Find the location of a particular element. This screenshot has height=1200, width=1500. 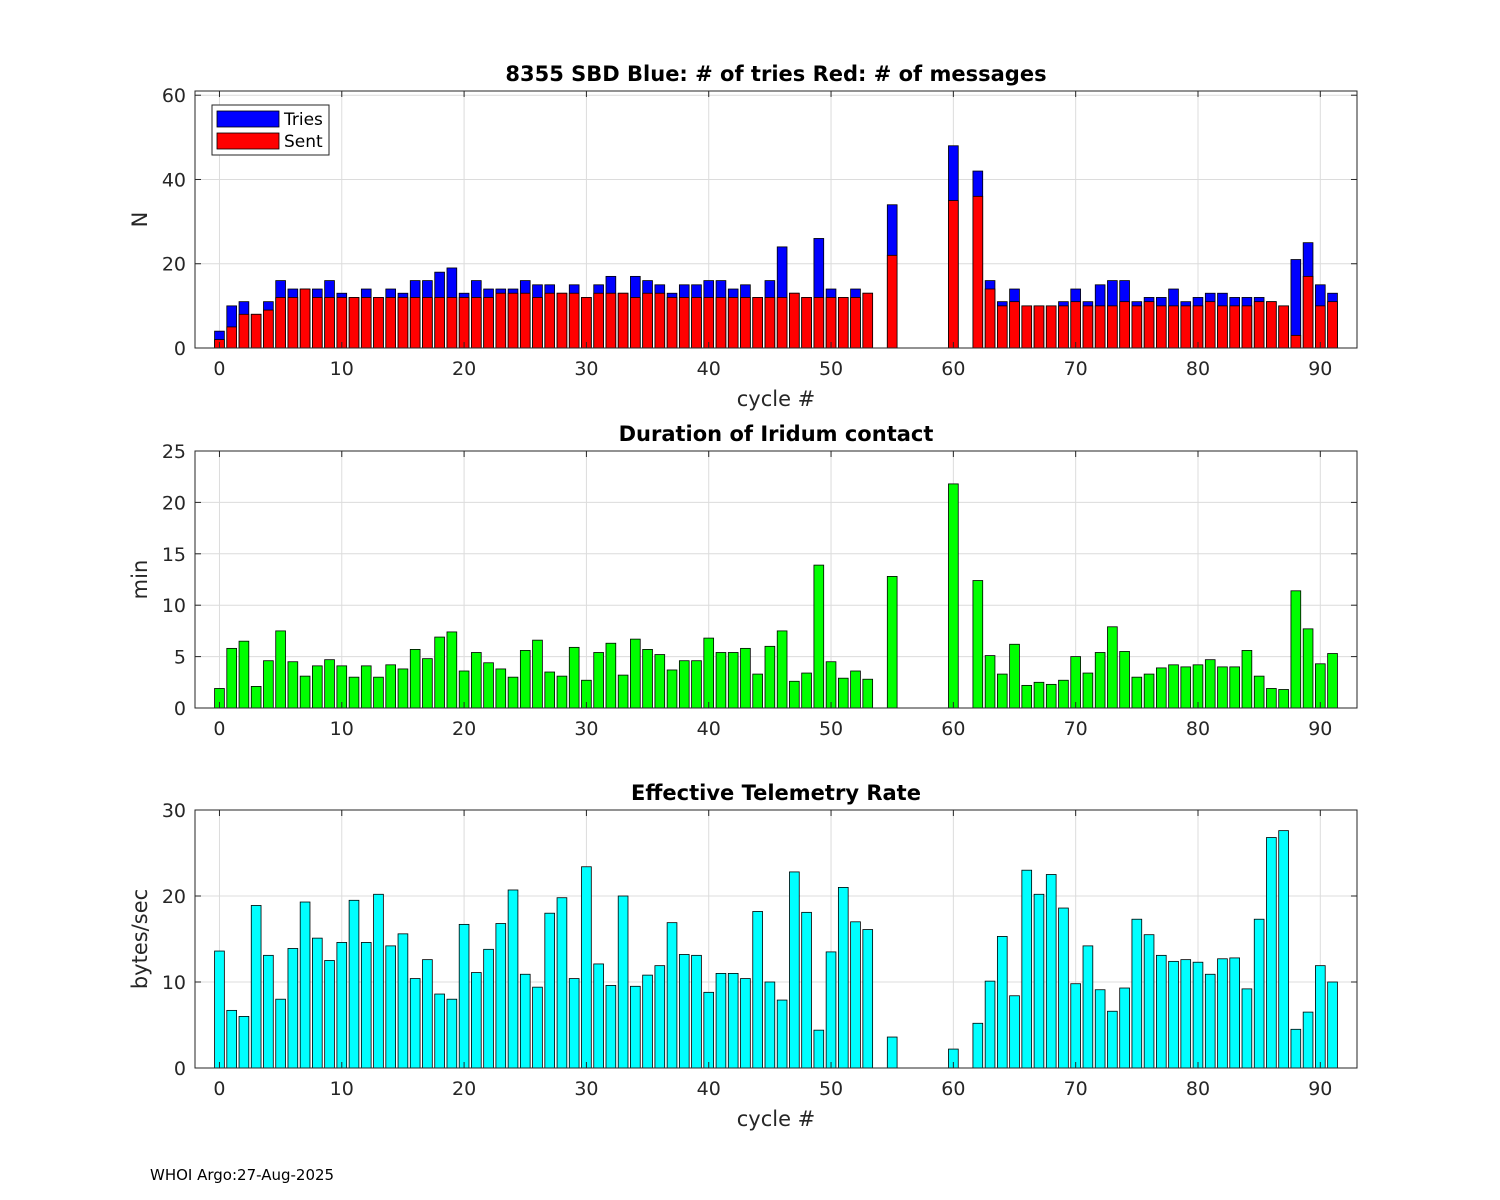

x-tick-label: 50 is located at coordinates (831, 369).